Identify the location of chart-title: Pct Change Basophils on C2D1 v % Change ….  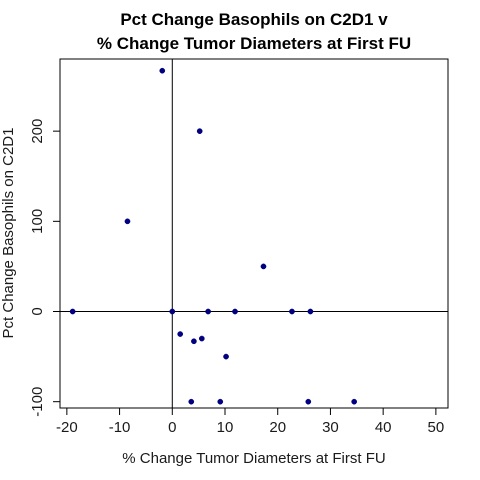
(254, 31).